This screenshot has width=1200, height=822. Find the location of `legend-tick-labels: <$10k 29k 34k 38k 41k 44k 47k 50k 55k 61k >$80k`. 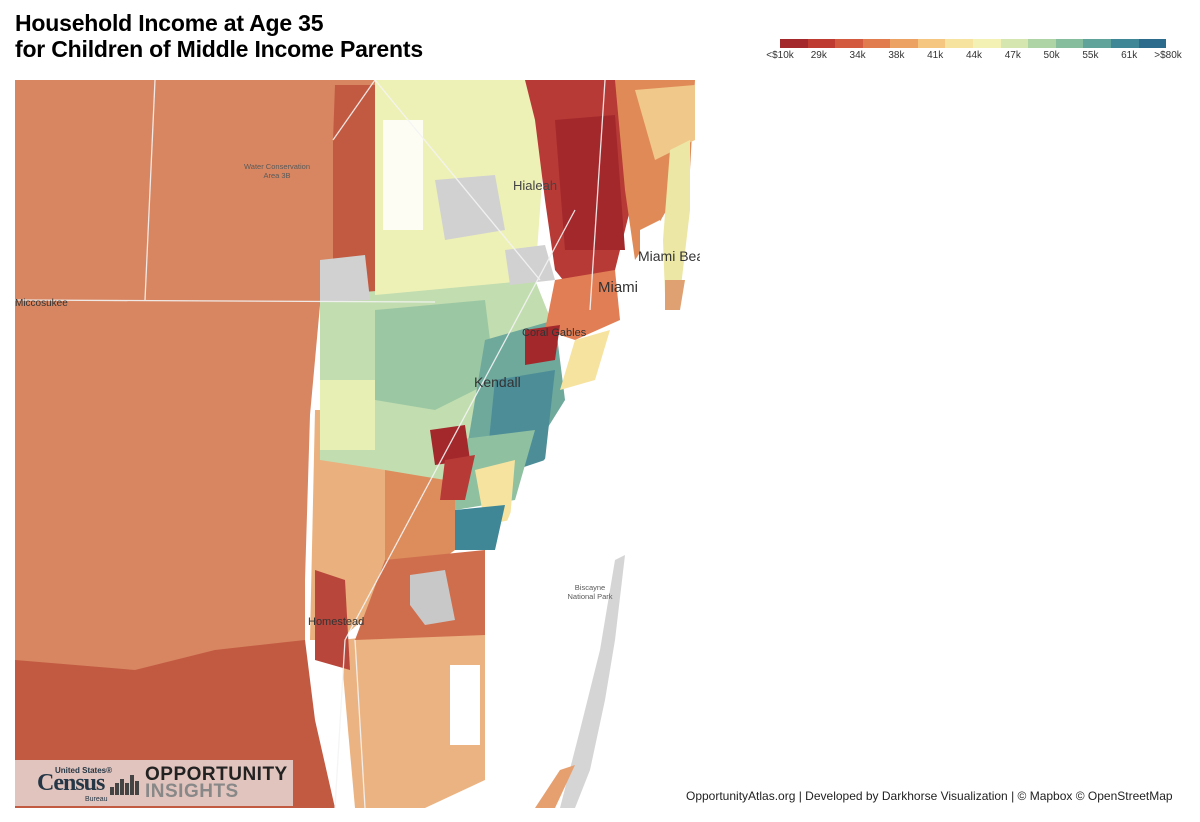

legend-tick-labels: <$10k 29k 34k 38k 41k 44k 47k 50k 55k 61k >$80k is located at coordinates (974, 57).